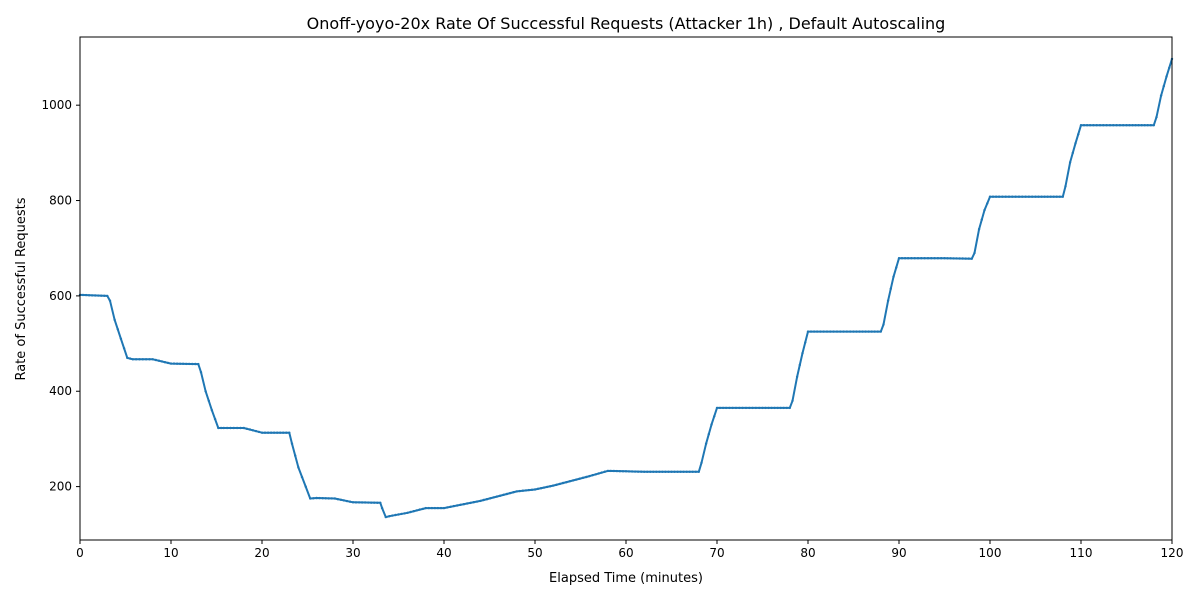 The height and width of the screenshot is (604, 1200). I want to click on y-tick-label: 1000, so click(56, 105).